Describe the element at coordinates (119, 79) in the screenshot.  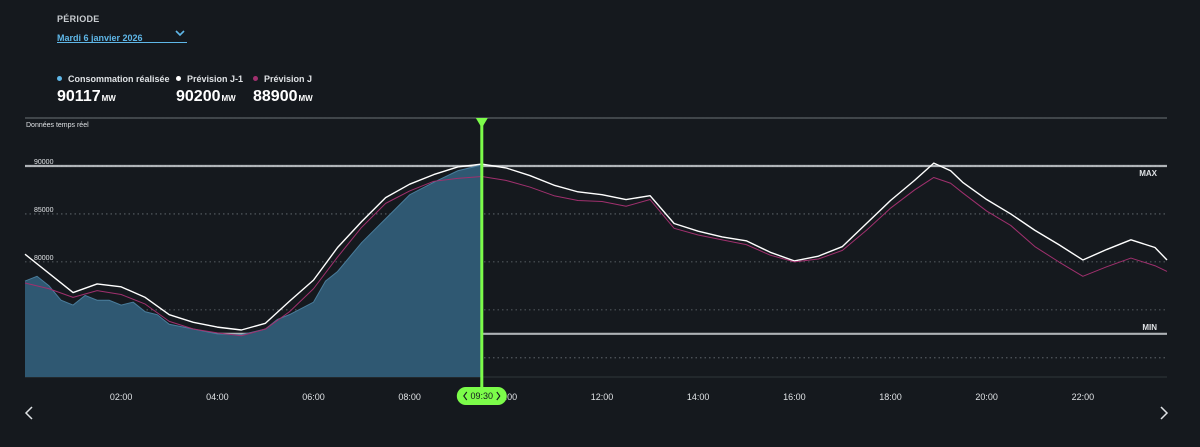
I see `legend-label-consommation: Consommation réalisée` at that location.